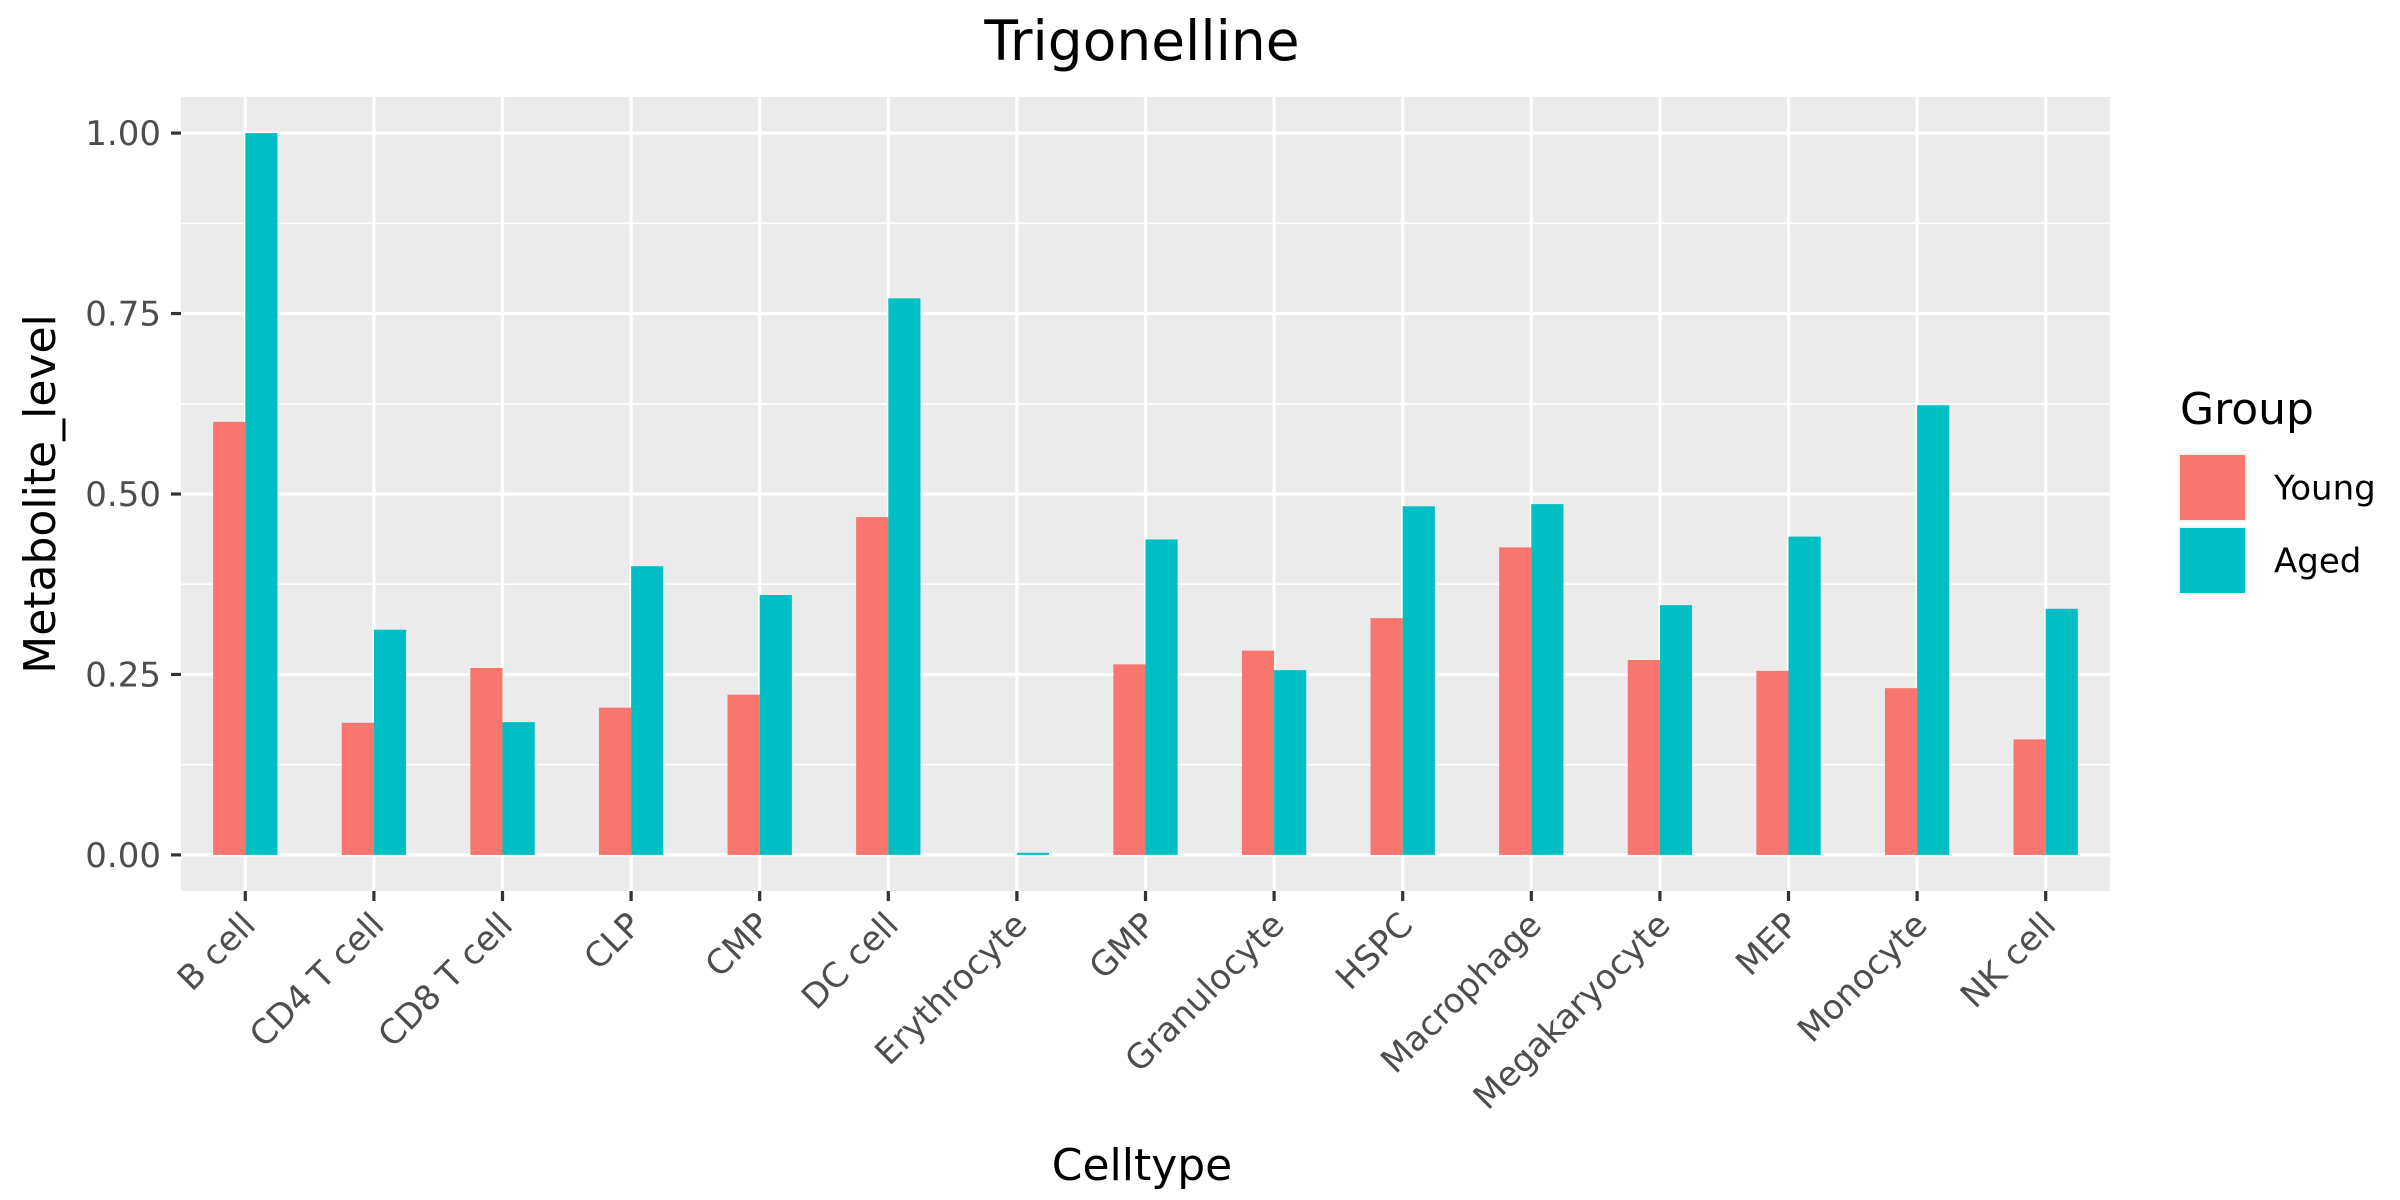 This screenshot has height=1200, width=2400. Describe the element at coordinates (123, 856) in the screenshot. I see `y-tick-label: 0.00` at that location.